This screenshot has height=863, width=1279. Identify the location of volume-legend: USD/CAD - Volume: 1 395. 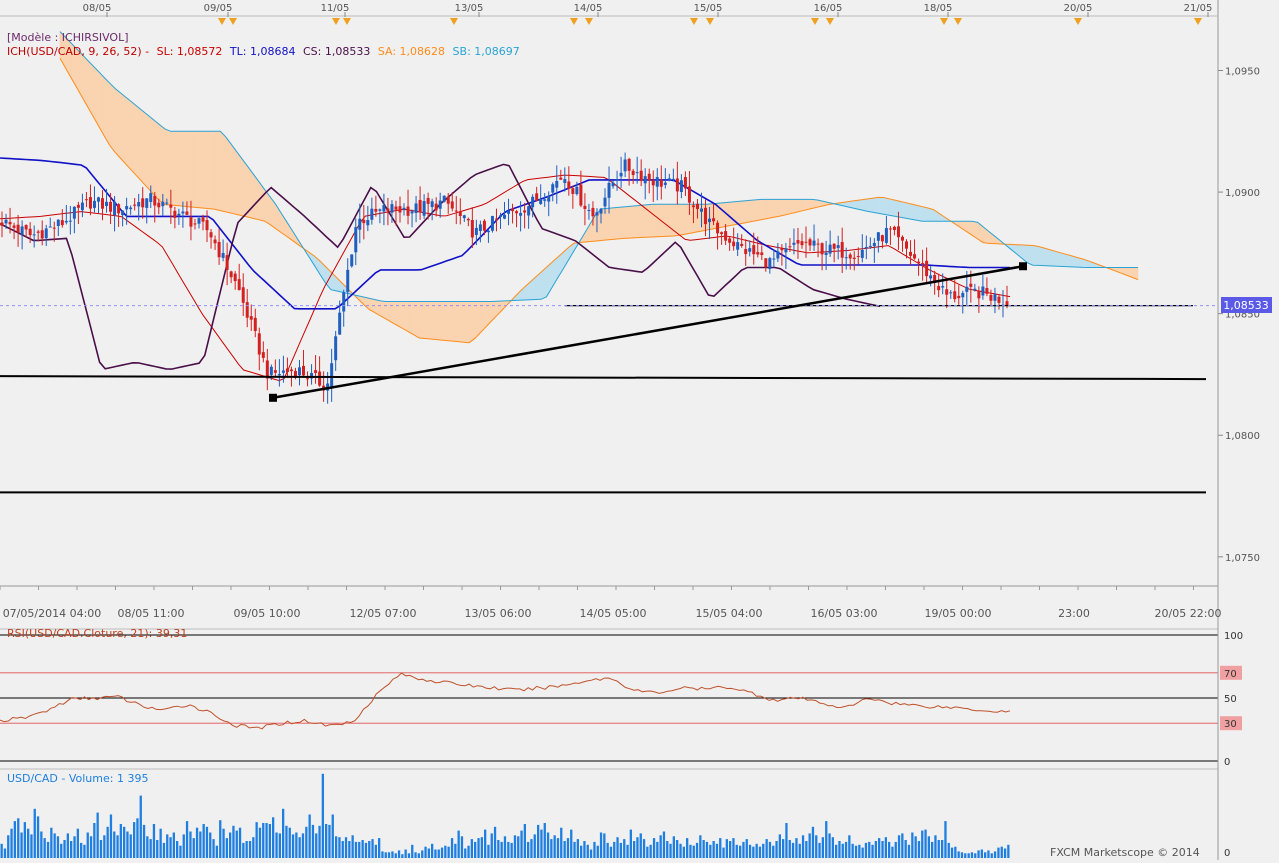
(78, 778).